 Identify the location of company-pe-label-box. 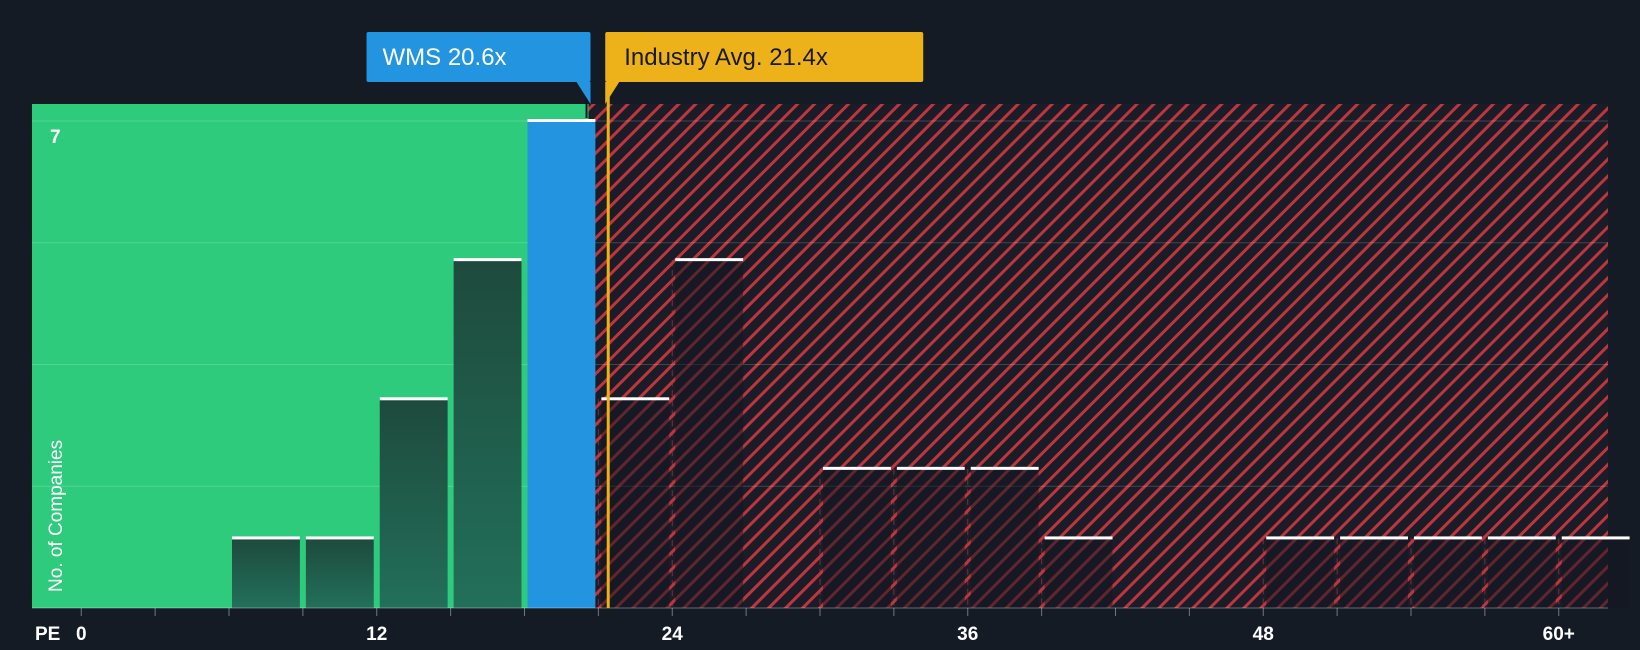
(478, 57).